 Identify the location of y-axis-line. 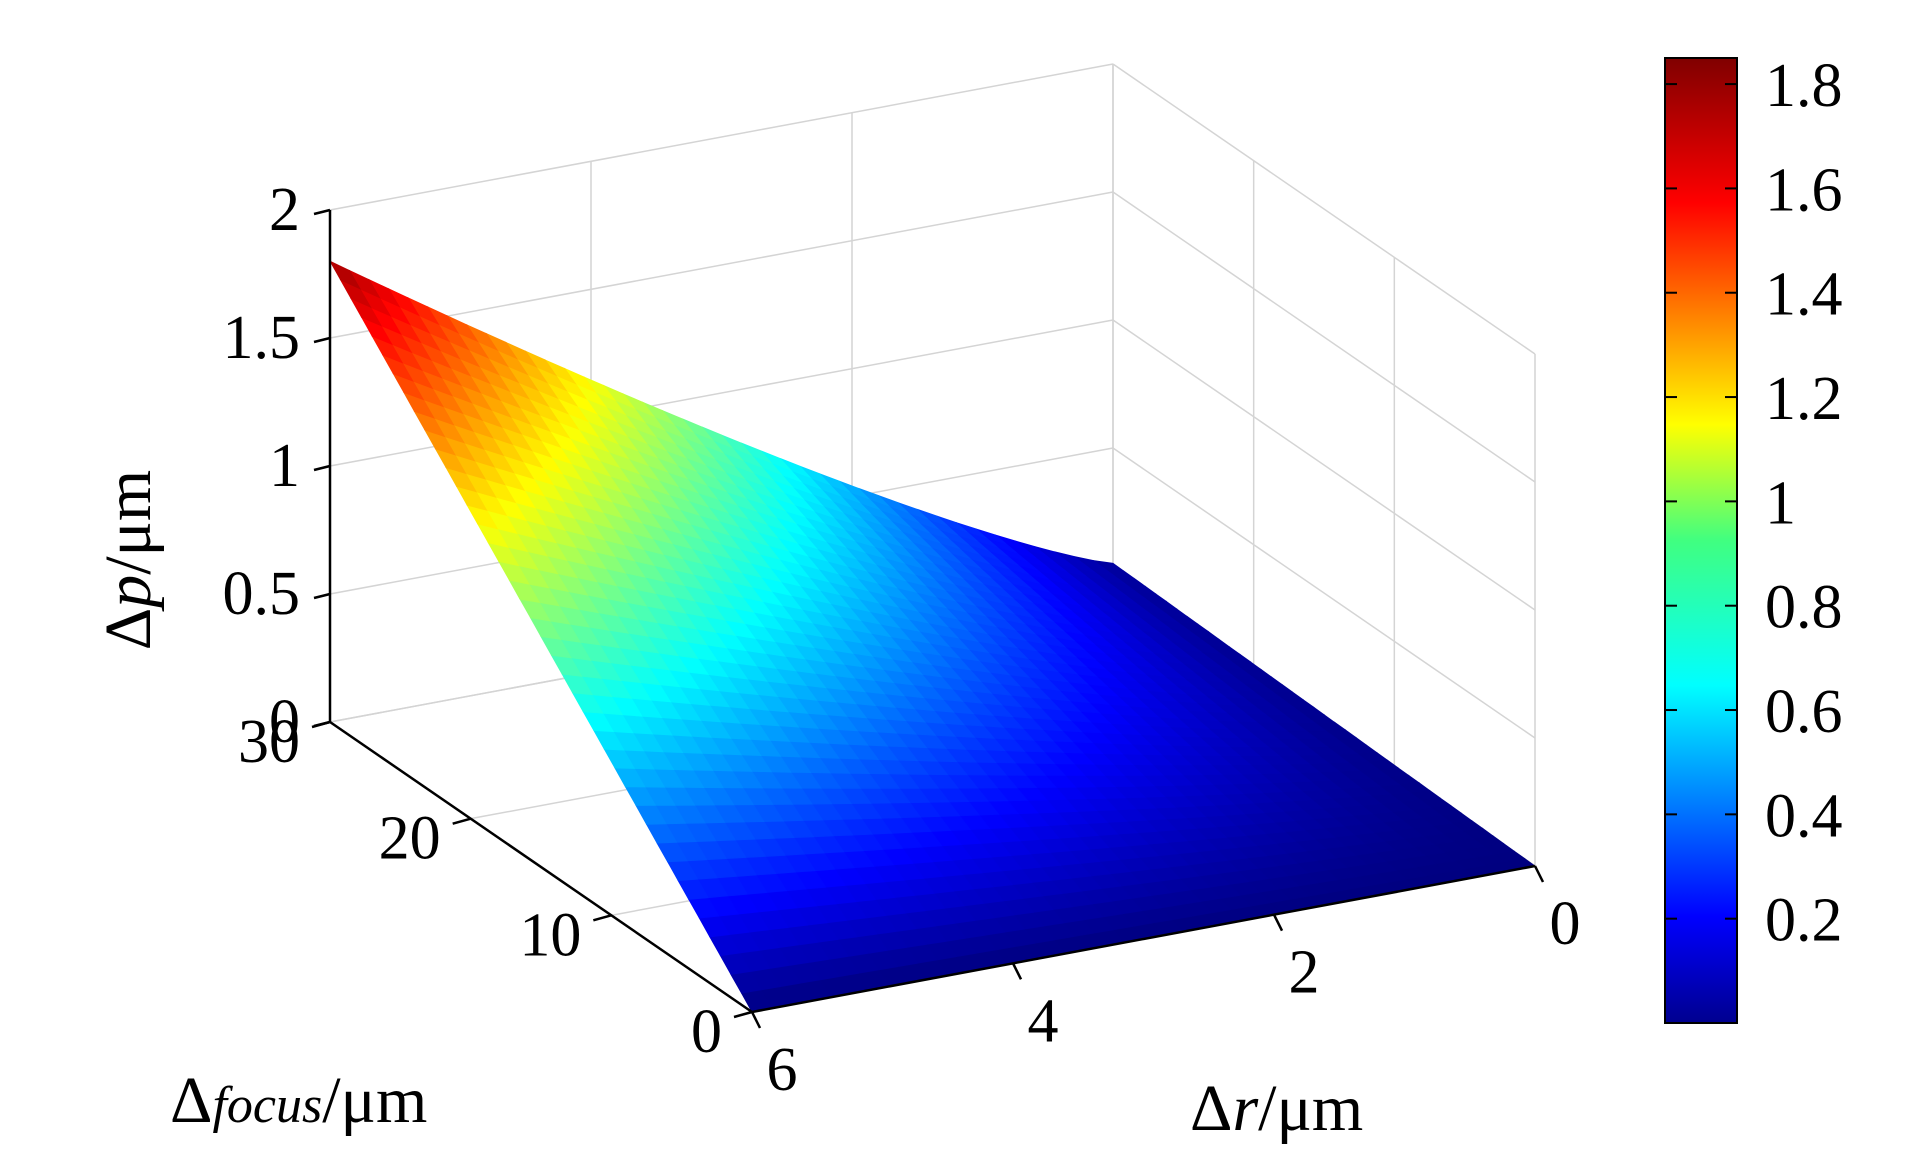
(541, 867).